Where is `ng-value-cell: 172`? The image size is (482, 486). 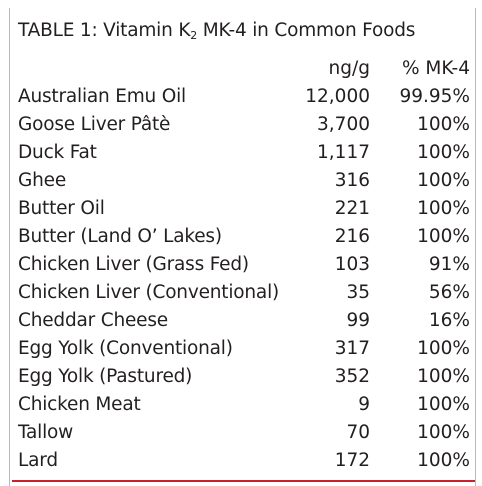 ng-value-cell: 172 is located at coordinates (352, 460).